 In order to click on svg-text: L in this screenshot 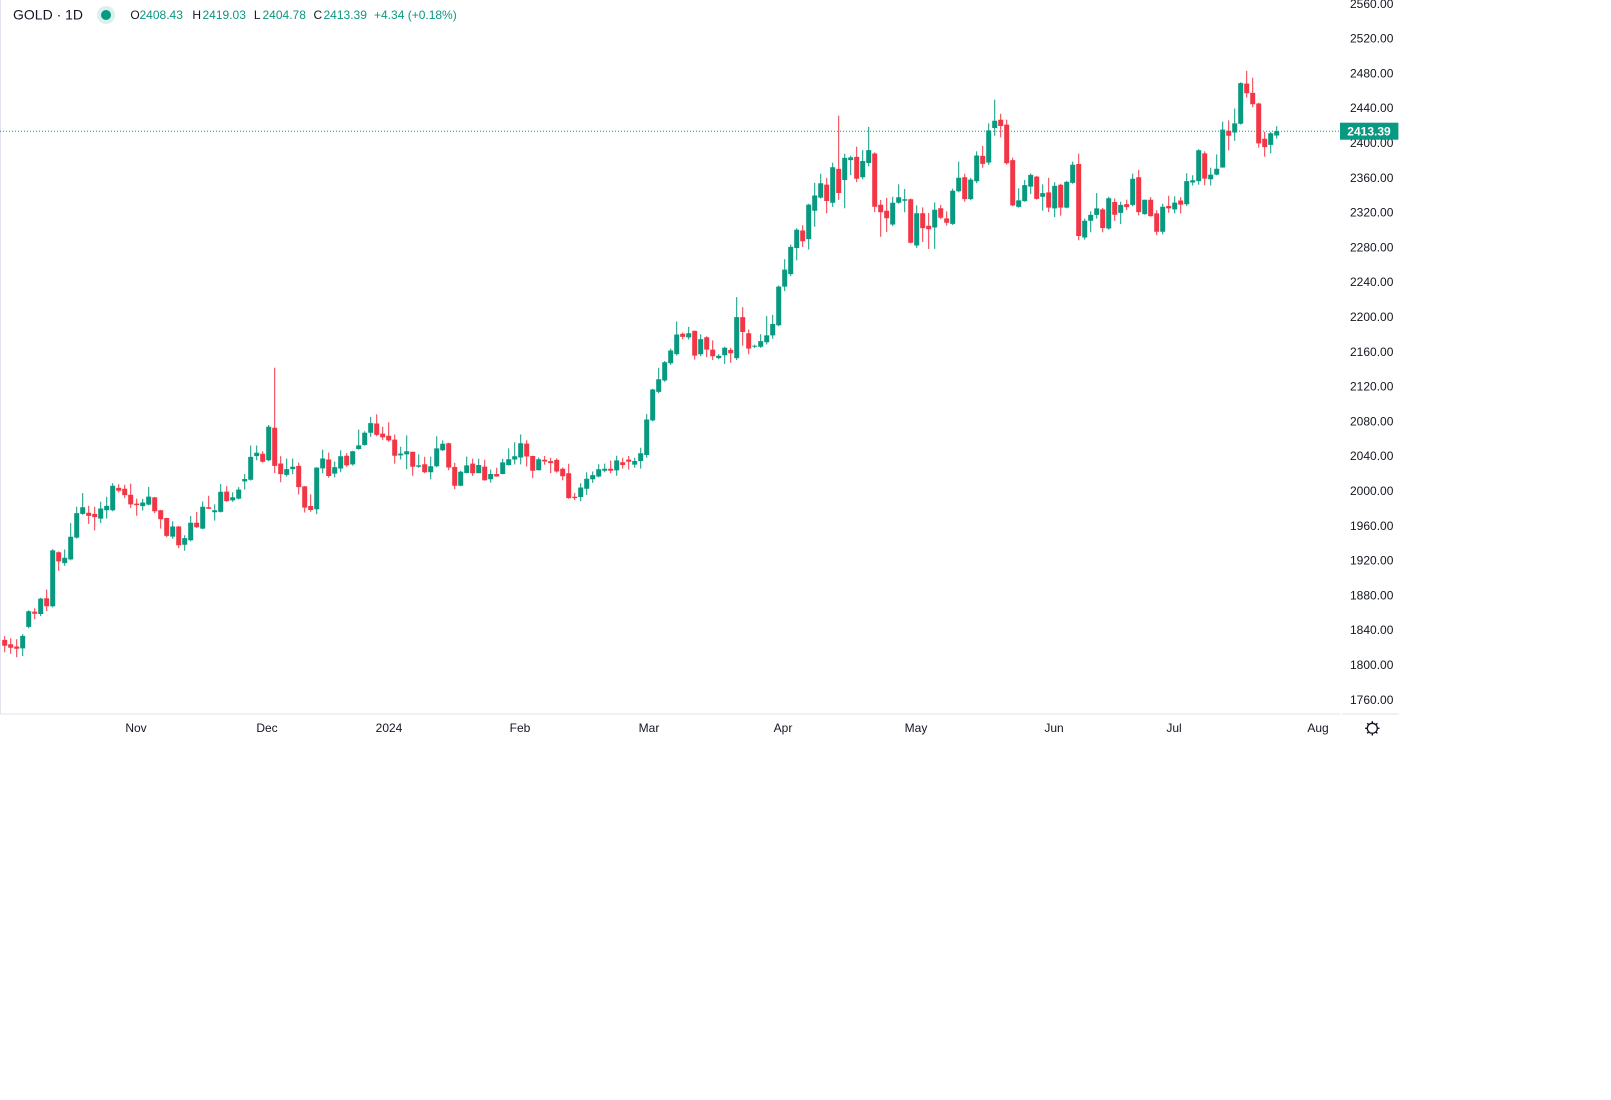, I will do `click(257, 15)`.